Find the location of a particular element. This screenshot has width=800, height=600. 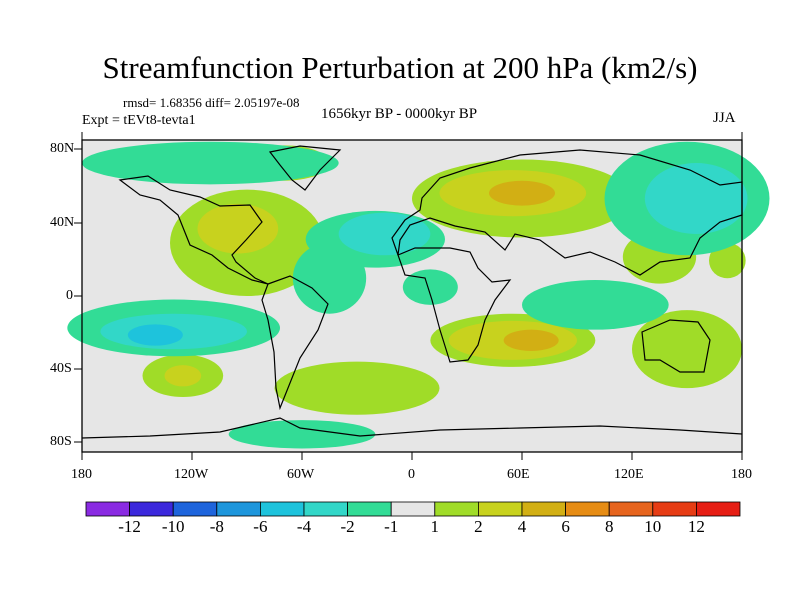

colorbar-label-6: -1 is located at coordinates (391, 526).